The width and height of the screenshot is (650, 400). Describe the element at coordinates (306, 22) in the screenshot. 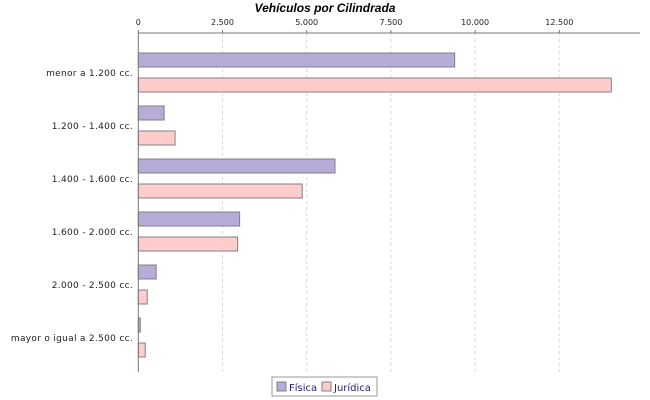

I see `tick-label: 5.000` at that location.